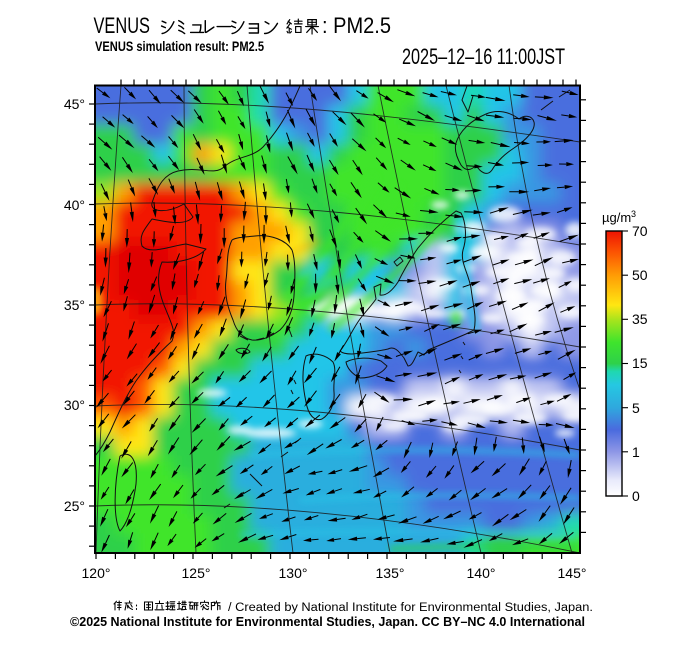  Describe the element at coordinates (640, 231) in the screenshot. I see `svg-text: 70` at that location.